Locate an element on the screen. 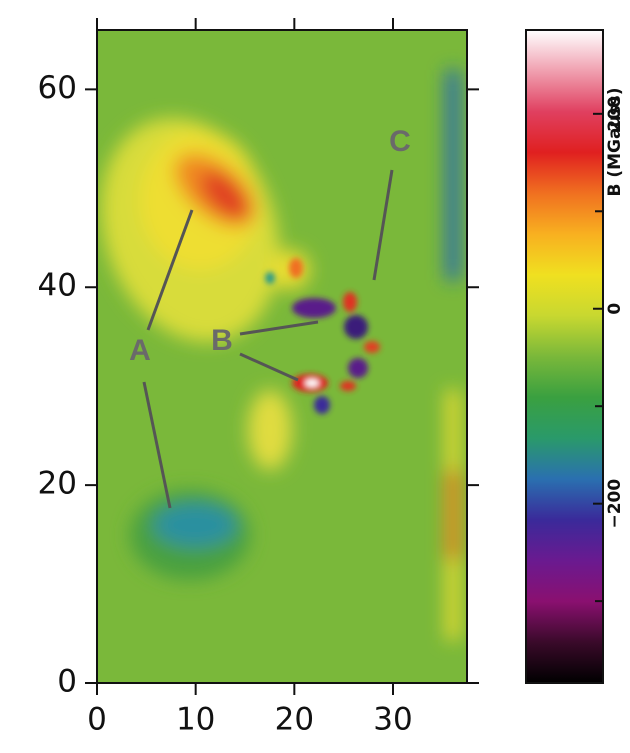 Image resolution: width=630 pixels, height=753 pixels. colorbar-tick-label: 200 is located at coordinates (615, 114).